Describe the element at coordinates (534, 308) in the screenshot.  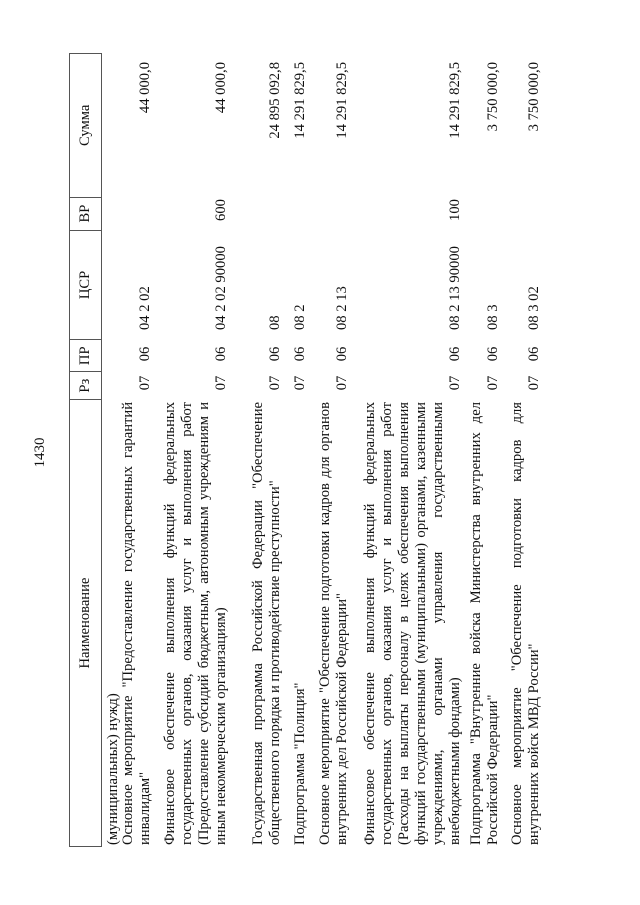
I see `cell-csr: 08 3 02` at that location.